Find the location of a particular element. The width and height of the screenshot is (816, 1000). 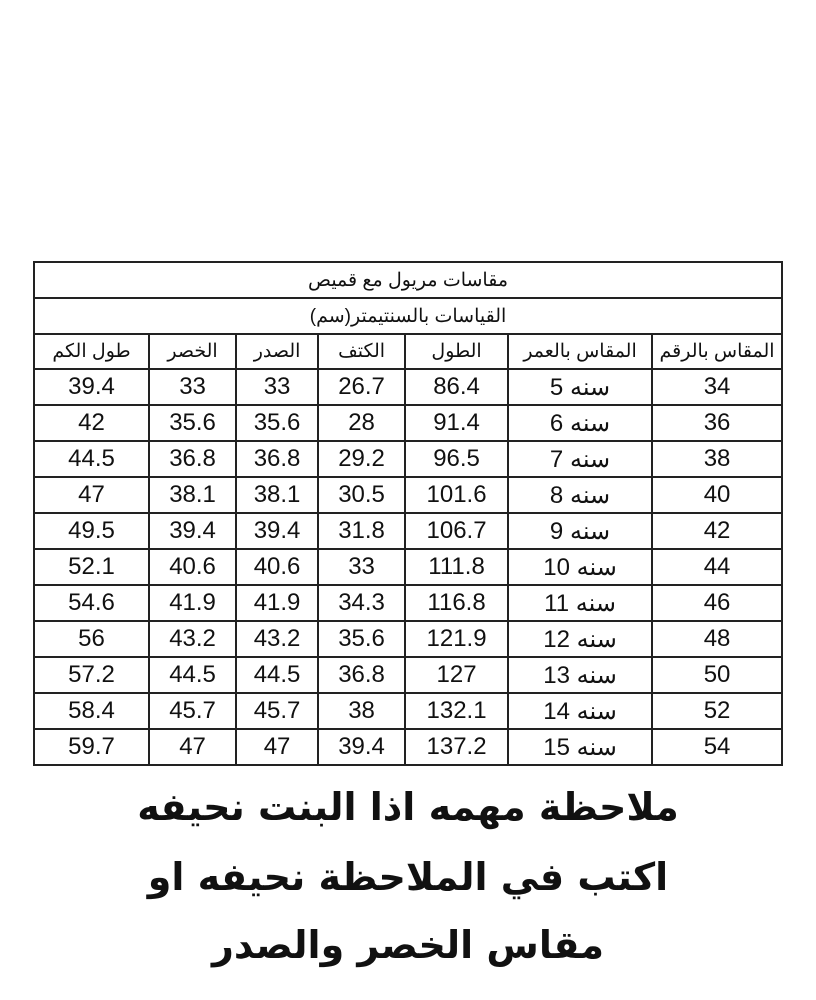

table-cell: سنه 9 is located at coordinates (580, 531).